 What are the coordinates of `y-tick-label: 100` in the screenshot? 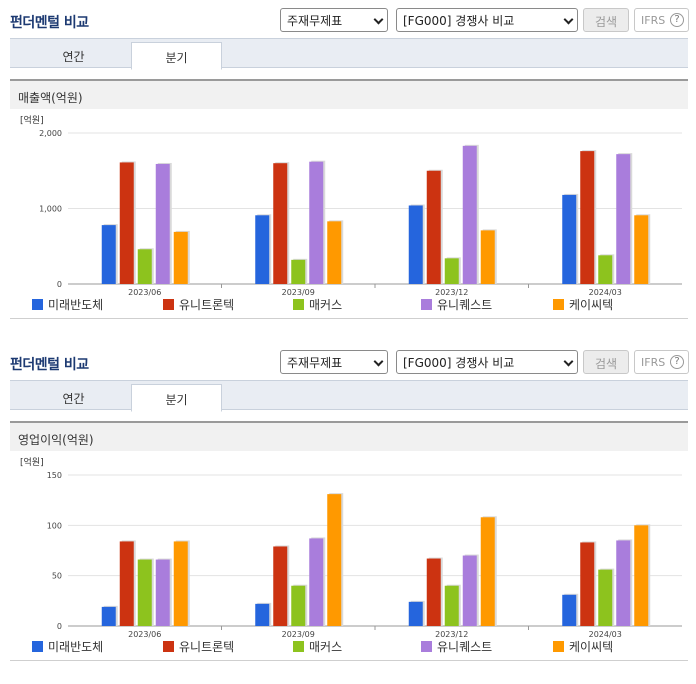 It's located at (54, 525).